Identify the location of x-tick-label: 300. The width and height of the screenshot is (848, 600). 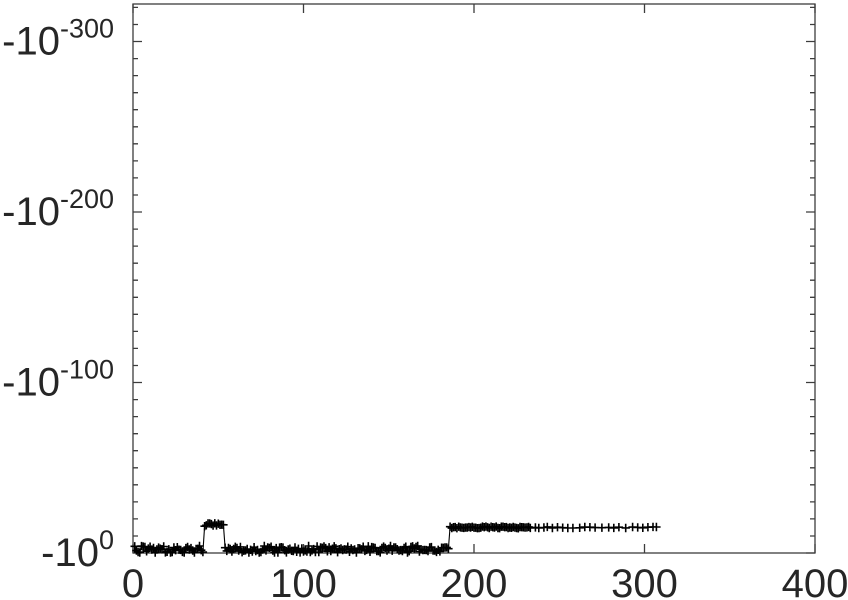
(644, 581).